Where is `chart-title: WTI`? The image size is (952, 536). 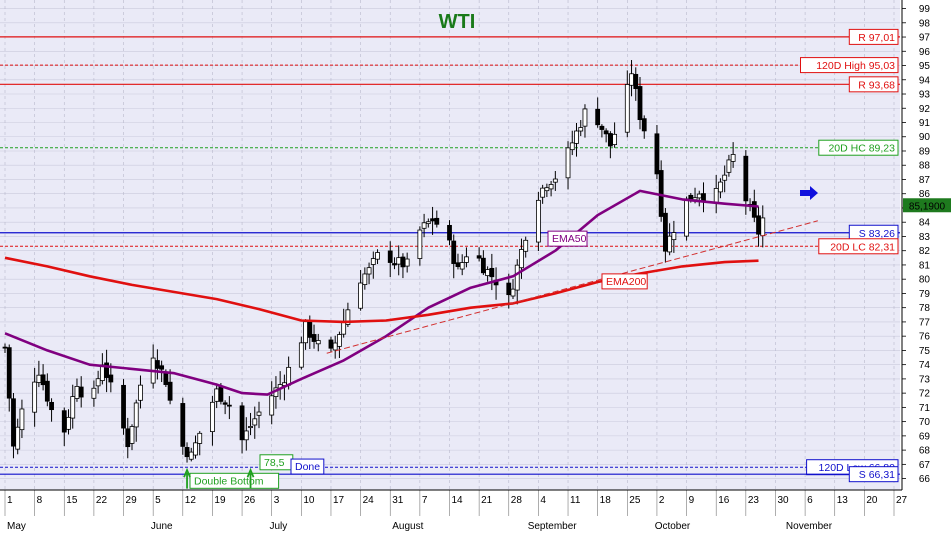 chart-title: WTI is located at coordinates (457, 22).